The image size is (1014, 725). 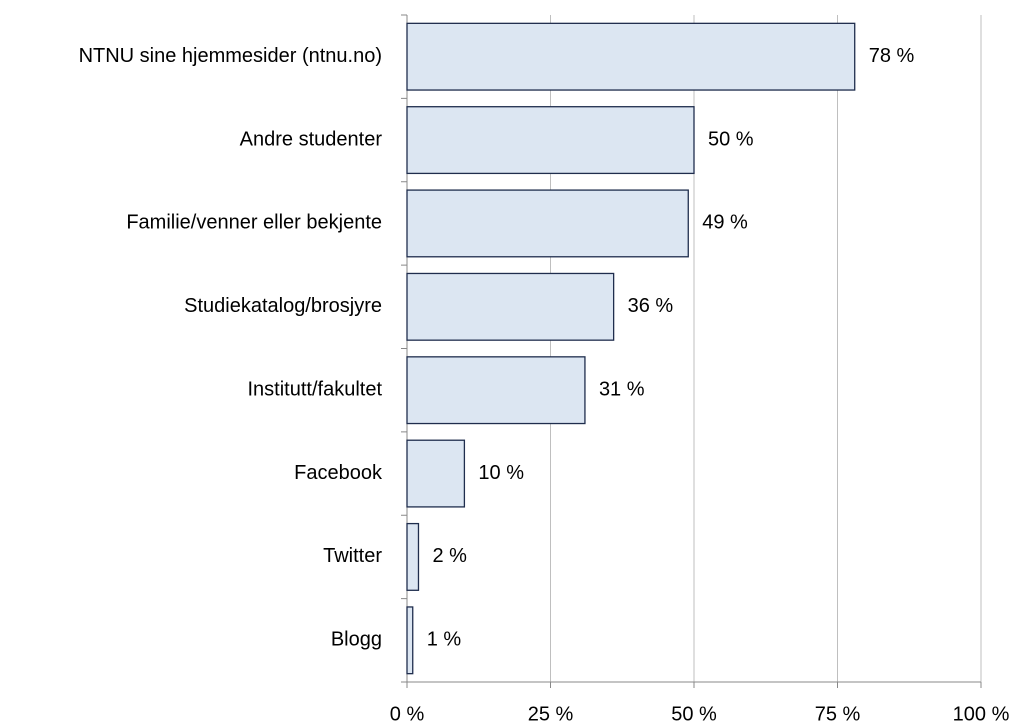 What do you see at coordinates (501, 473) in the screenshot?
I see `value-label: 10 %` at bounding box center [501, 473].